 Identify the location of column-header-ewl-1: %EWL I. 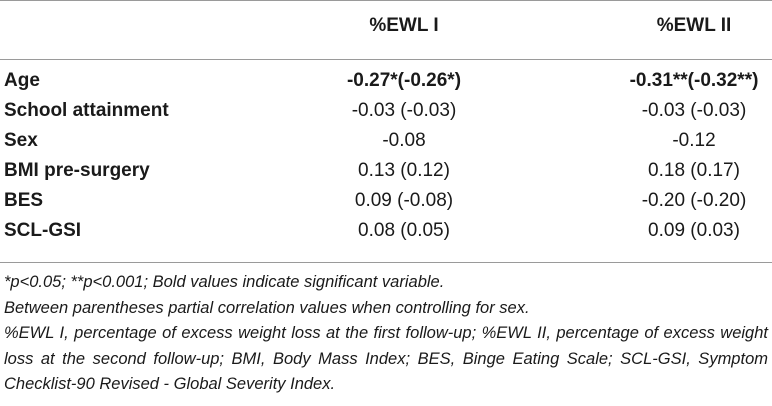
(404, 25).